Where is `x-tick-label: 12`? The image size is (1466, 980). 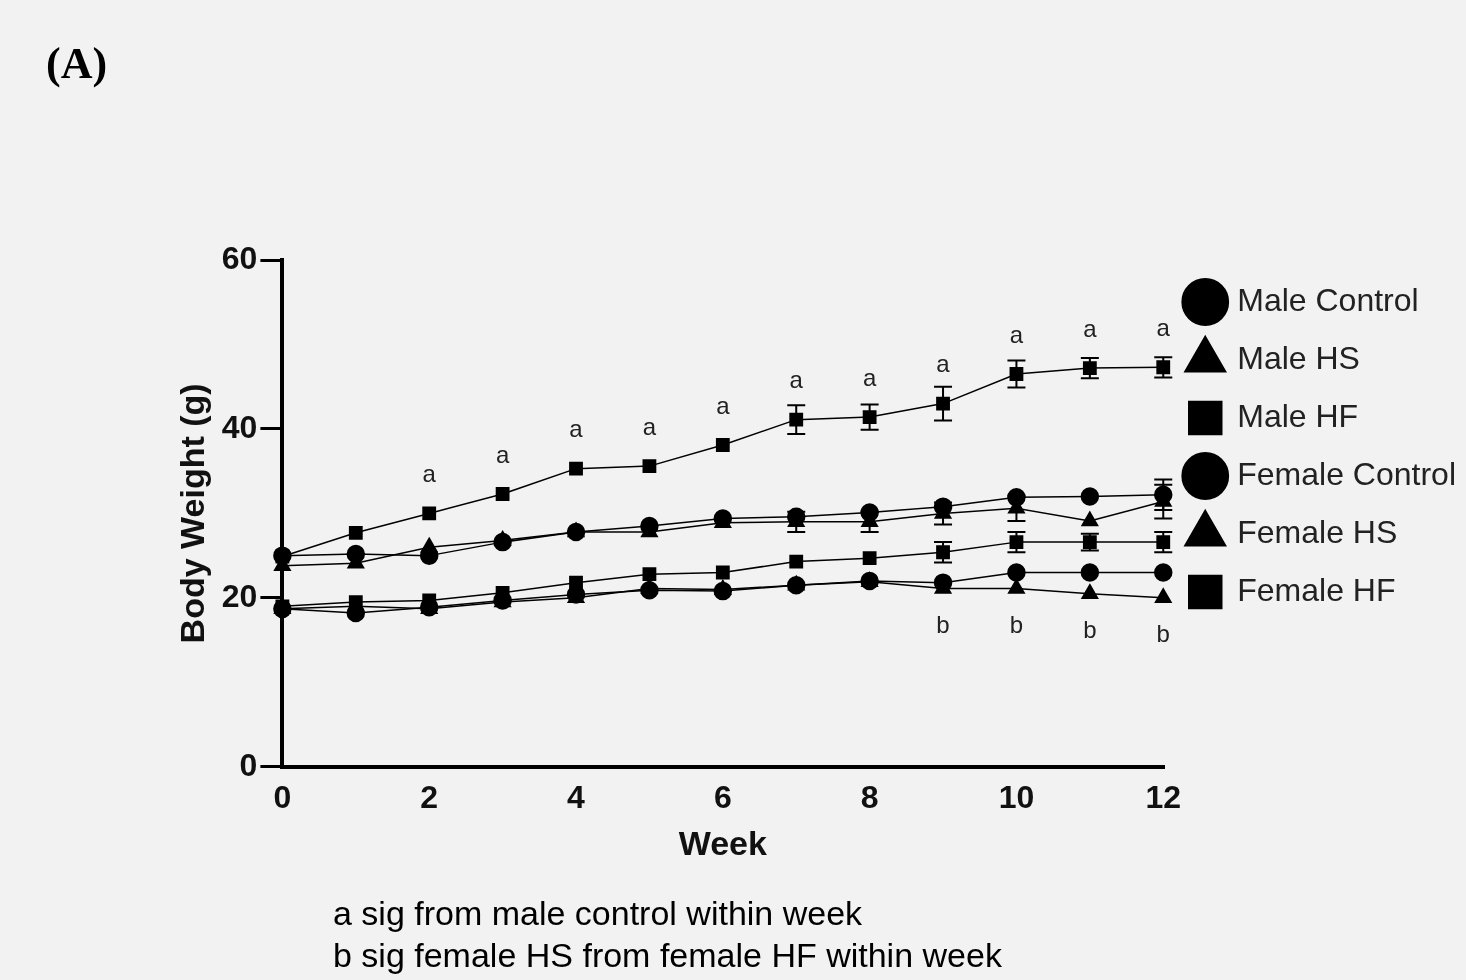 x-tick-label: 12 is located at coordinates (1163, 796).